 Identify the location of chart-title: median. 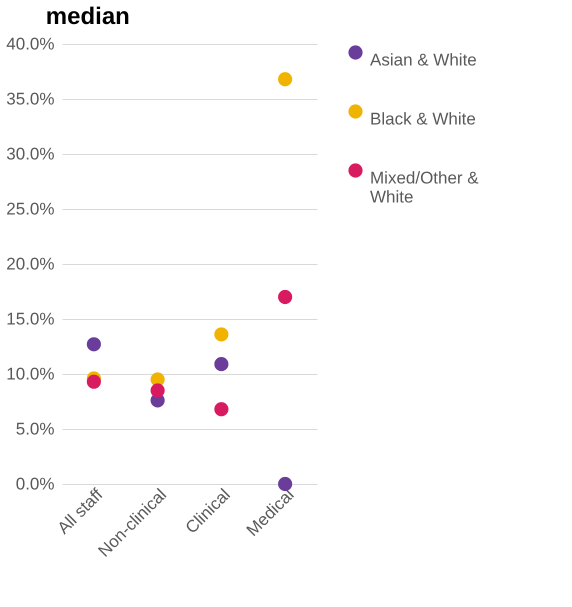
(88, 16).